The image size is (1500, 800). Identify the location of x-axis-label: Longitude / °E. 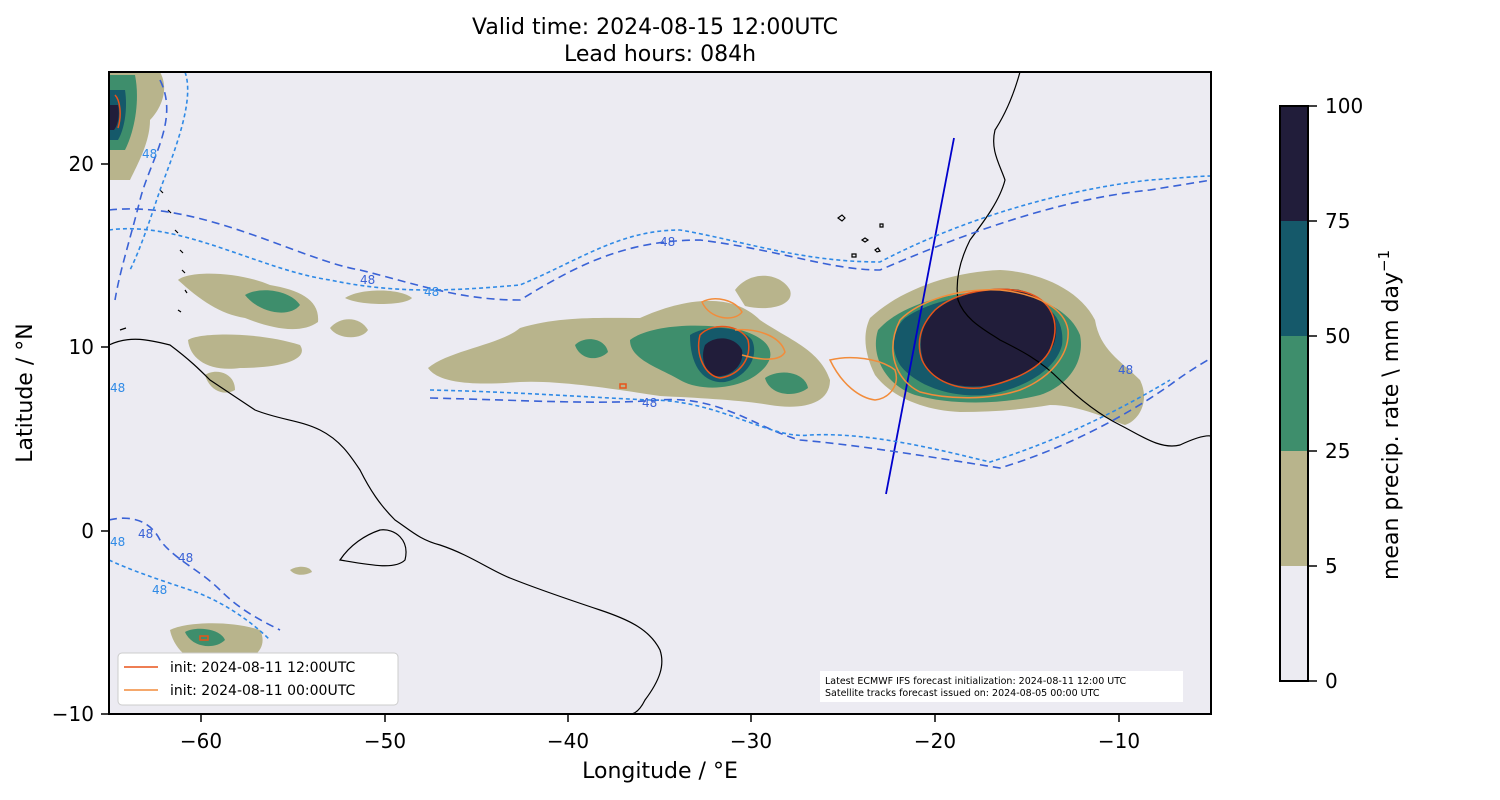
(660, 771).